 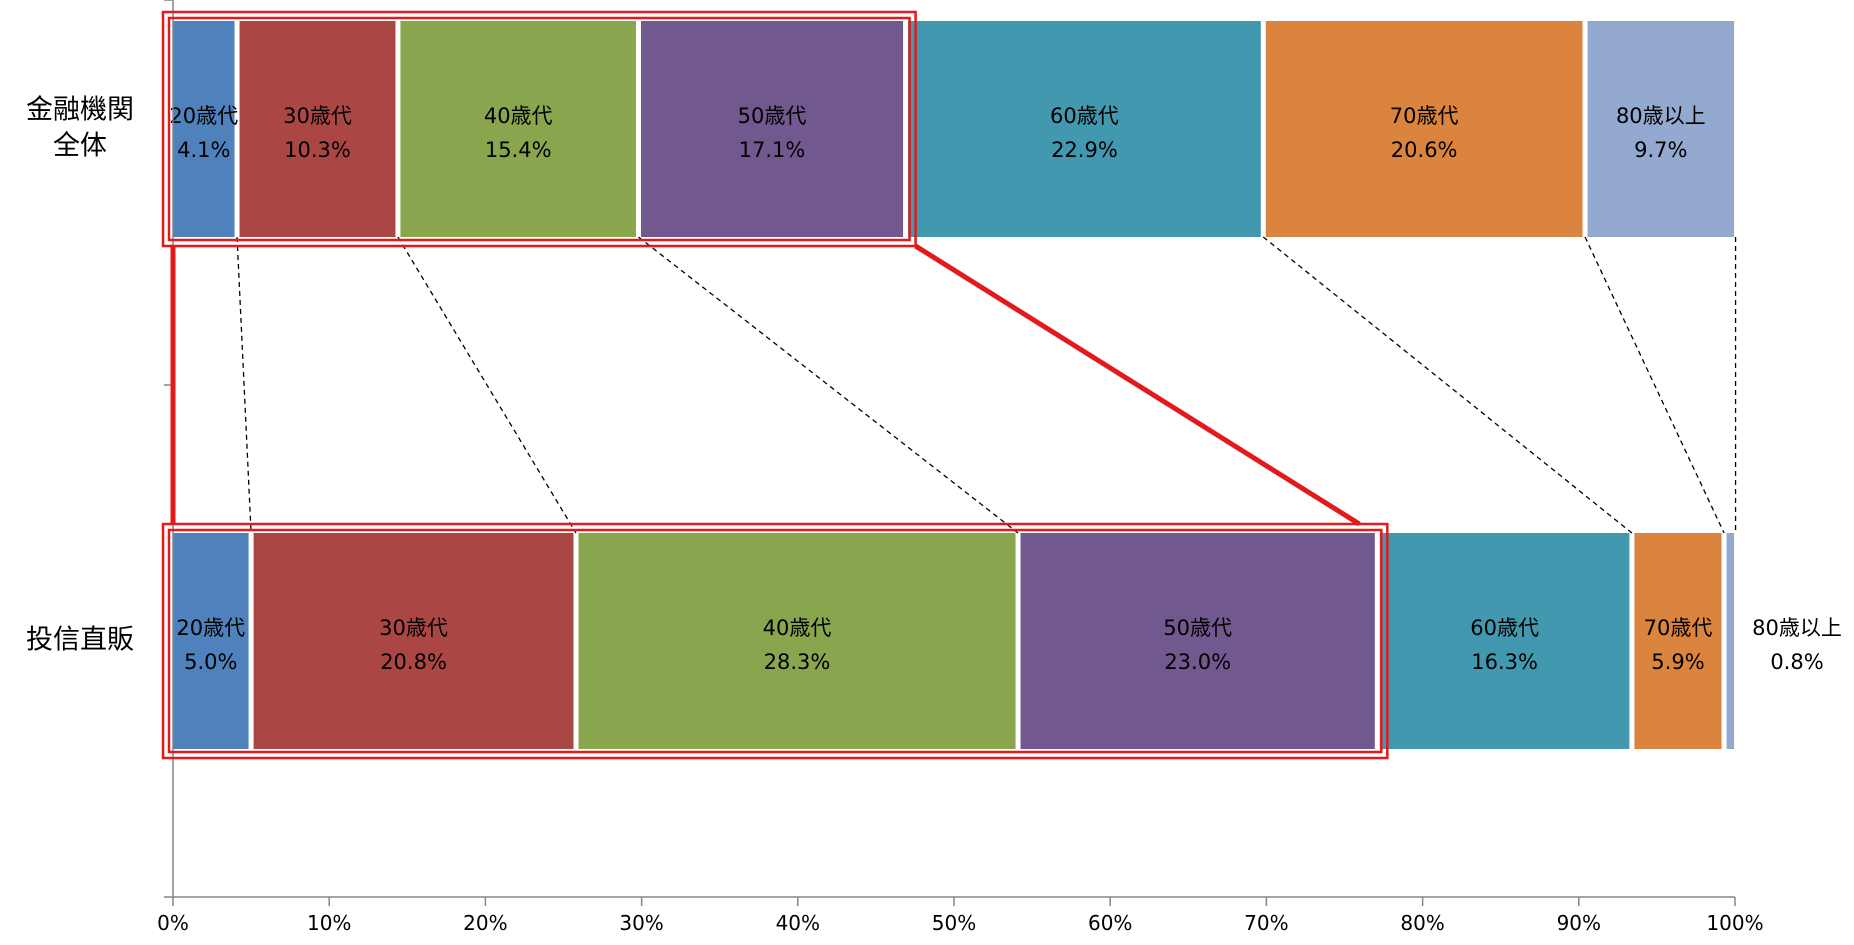 I want to click on x-tick-label: 90%, so click(x=1579, y=923).